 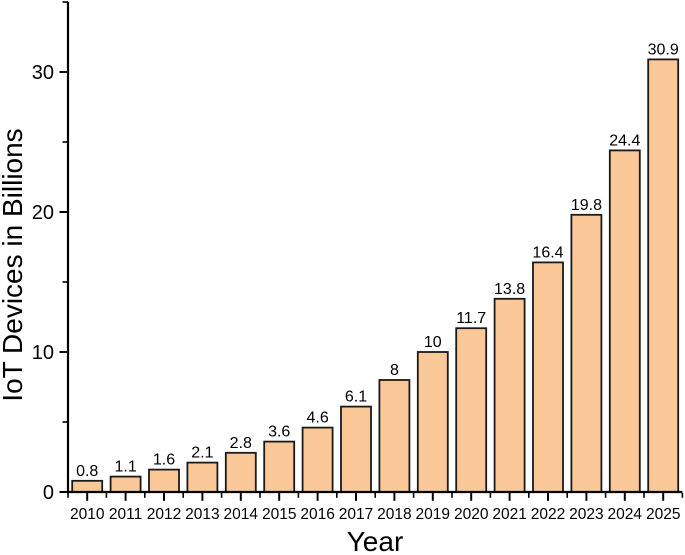 What do you see at coordinates (586, 514) in the screenshot?
I see `x-tick-label-2023: 2023` at bounding box center [586, 514].